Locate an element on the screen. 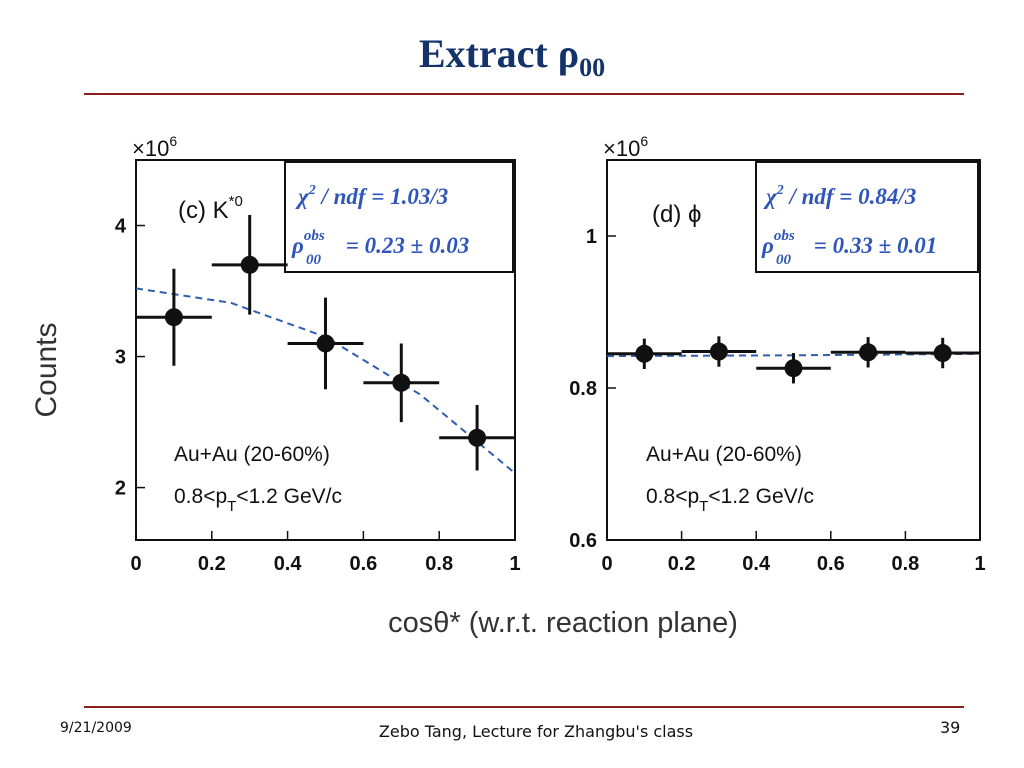 This screenshot has width=1024, height=768. x-tick-label-right: 0.8 is located at coordinates (905, 564).